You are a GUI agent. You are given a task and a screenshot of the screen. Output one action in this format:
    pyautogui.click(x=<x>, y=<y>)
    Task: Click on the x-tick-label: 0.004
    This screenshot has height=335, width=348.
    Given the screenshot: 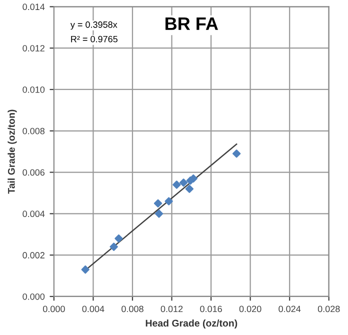 What is the action you would take?
    pyautogui.click(x=93, y=309)
    